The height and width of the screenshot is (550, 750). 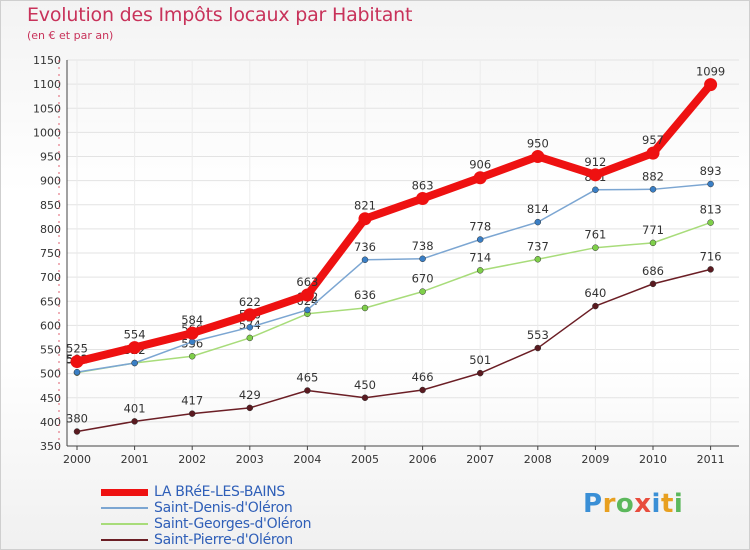 I want to click on chart-subtitle: (en € et par an), so click(x=70, y=35).